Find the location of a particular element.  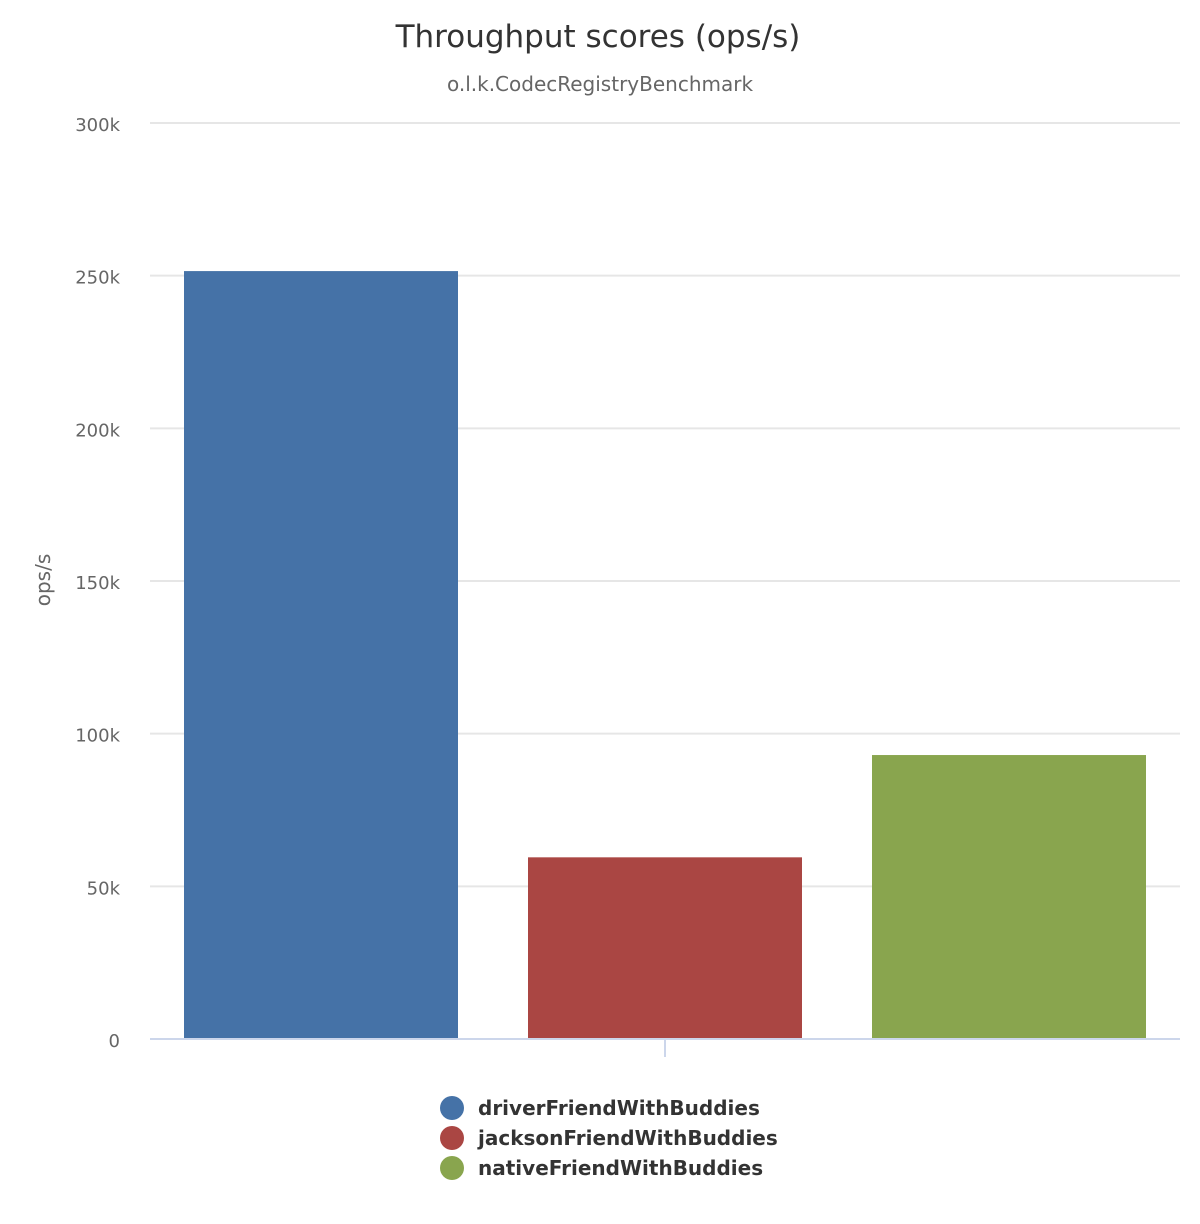

bar-driverFriendWithBuddies is located at coordinates (321, 655).